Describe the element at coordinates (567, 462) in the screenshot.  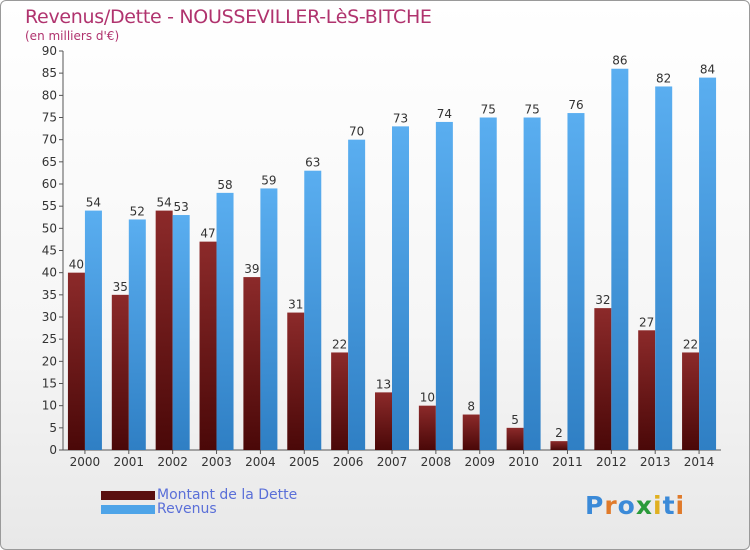
I see `x-tick-label: 2011` at that location.